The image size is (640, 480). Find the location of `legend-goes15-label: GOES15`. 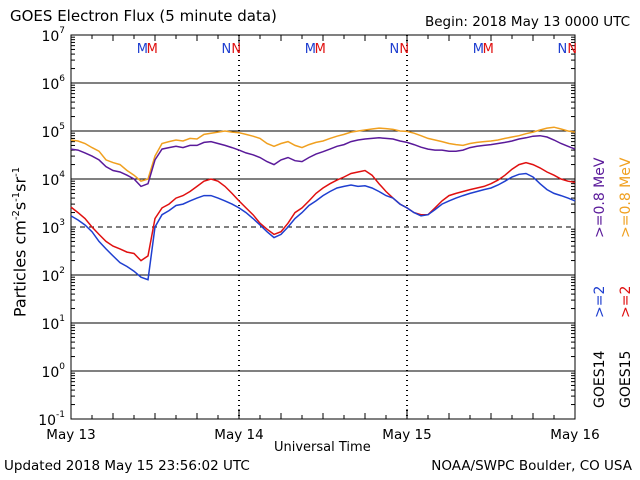

legend-goes15-label: GOES15 is located at coordinates (626, 379).